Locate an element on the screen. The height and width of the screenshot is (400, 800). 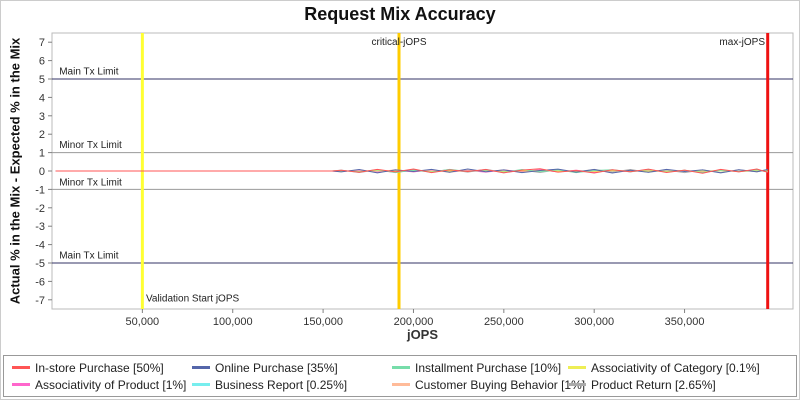
legend-label: Online Purchase [35%] is located at coordinates (276, 367).